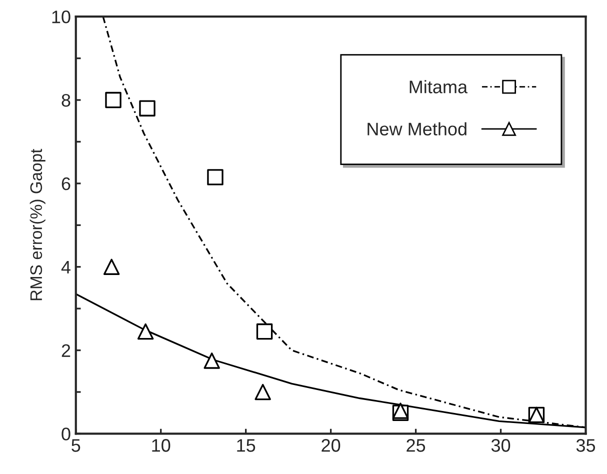 The height and width of the screenshot is (474, 607). I want to click on y-tick-label: 6, so click(66, 183).